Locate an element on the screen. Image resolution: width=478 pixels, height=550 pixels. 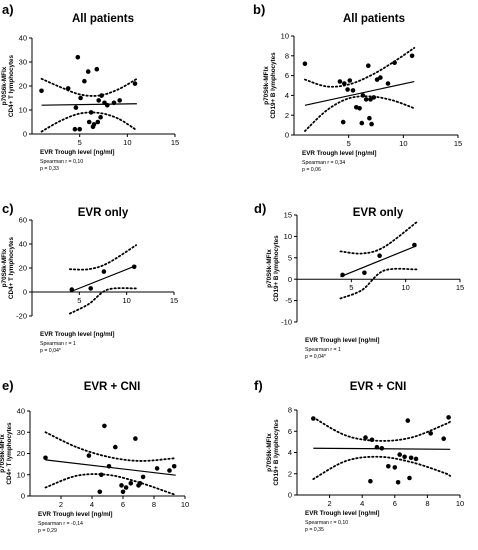
panel-title: EVR only is located at coordinates (103, 213).